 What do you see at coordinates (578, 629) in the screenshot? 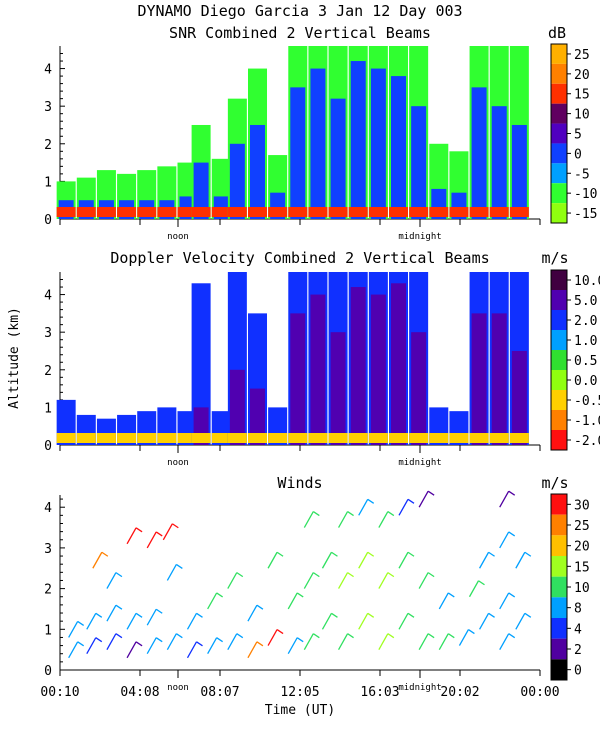
I see `colorbar-label: 4` at bounding box center [578, 629].